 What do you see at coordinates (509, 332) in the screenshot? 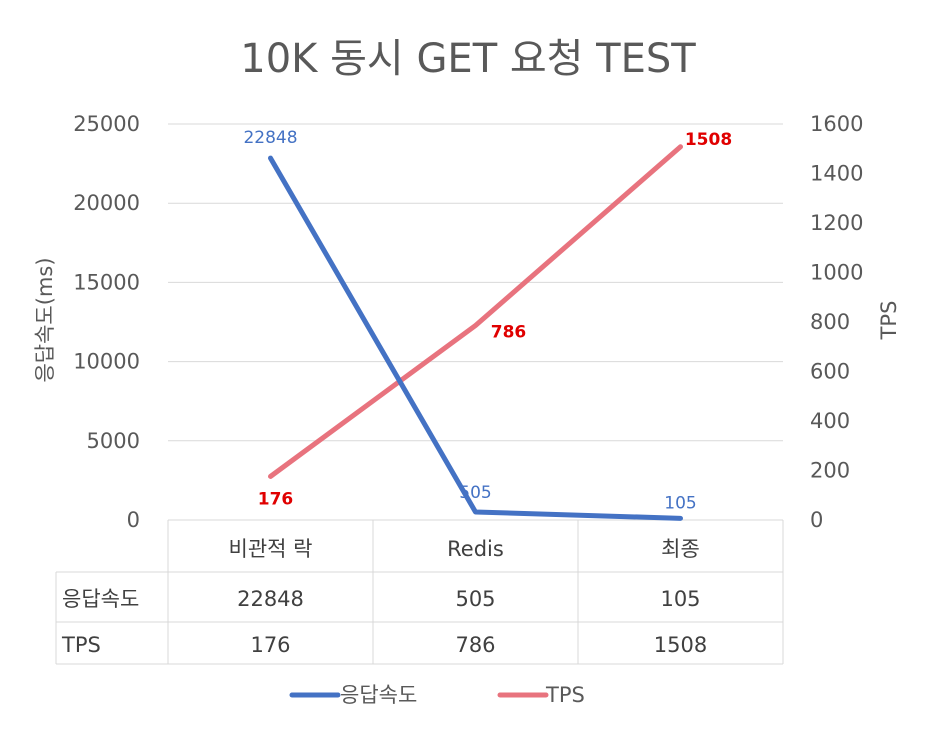
I see `data-label-tps: 786` at bounding box center [509, 332].